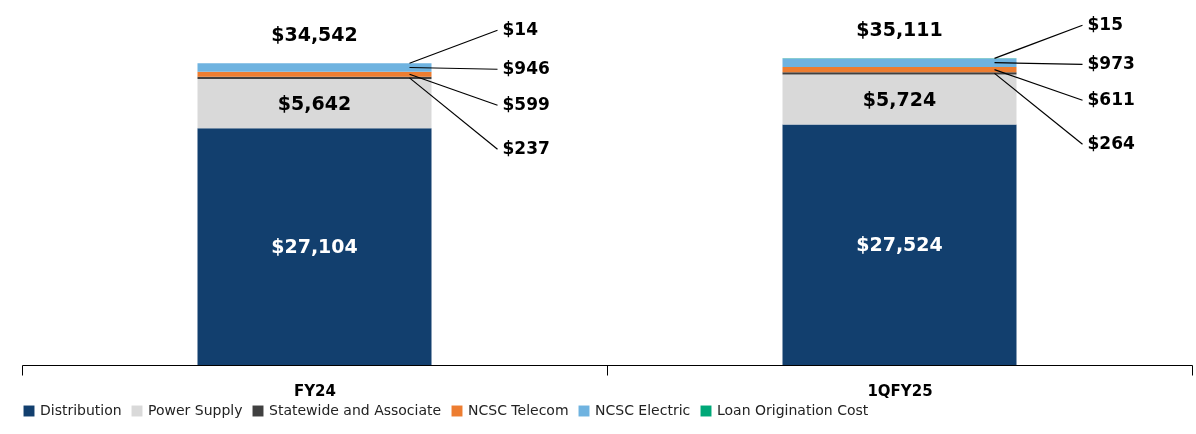  Describe the element at coordinates (900, 390) in the screenshot. I see `x-tick-label: 1QFY25` at that location.